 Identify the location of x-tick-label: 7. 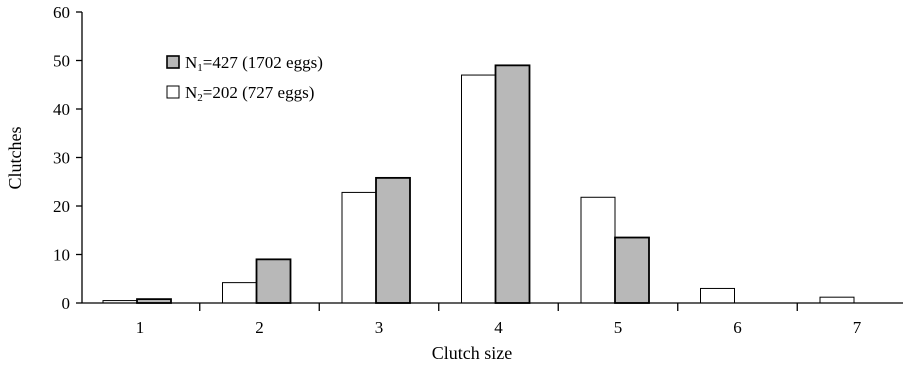
(857, 327).